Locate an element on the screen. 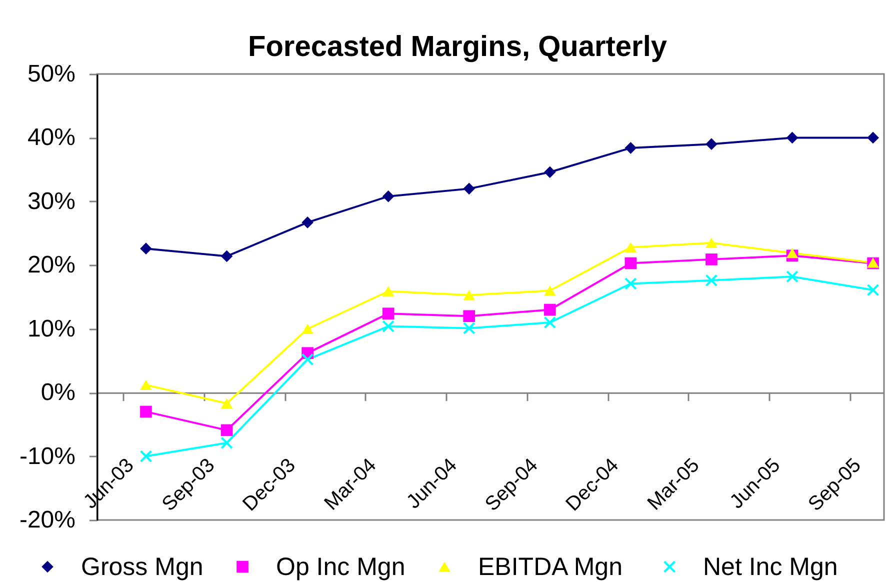 The height and width of the screenshot is (582, 886). chart-title: Forecasted Margins, Quarterly is located at coordinates (458, 47).